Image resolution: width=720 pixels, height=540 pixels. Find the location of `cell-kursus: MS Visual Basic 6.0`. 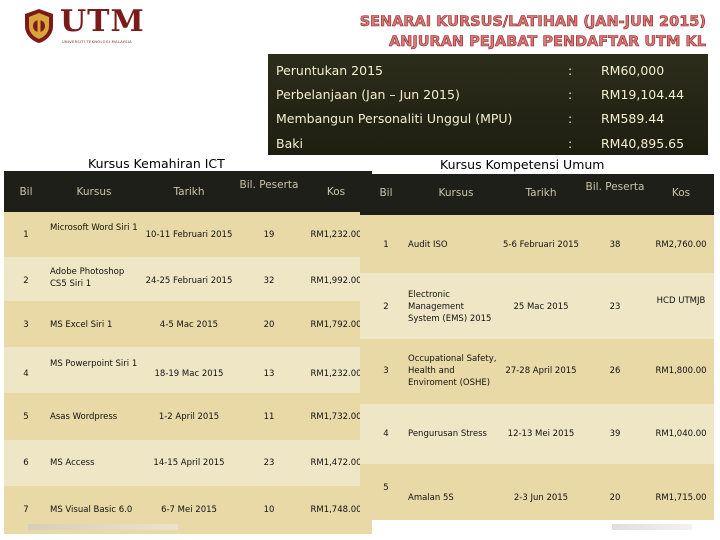

cell-kursus: MS Visual Basic 6.0 is located at coordinates (91, 510).